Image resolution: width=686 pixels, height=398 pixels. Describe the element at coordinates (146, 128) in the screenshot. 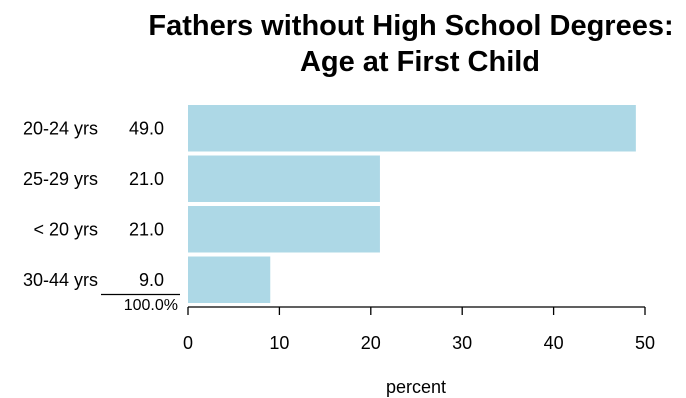

I see `value-label: 49.0` at that location.